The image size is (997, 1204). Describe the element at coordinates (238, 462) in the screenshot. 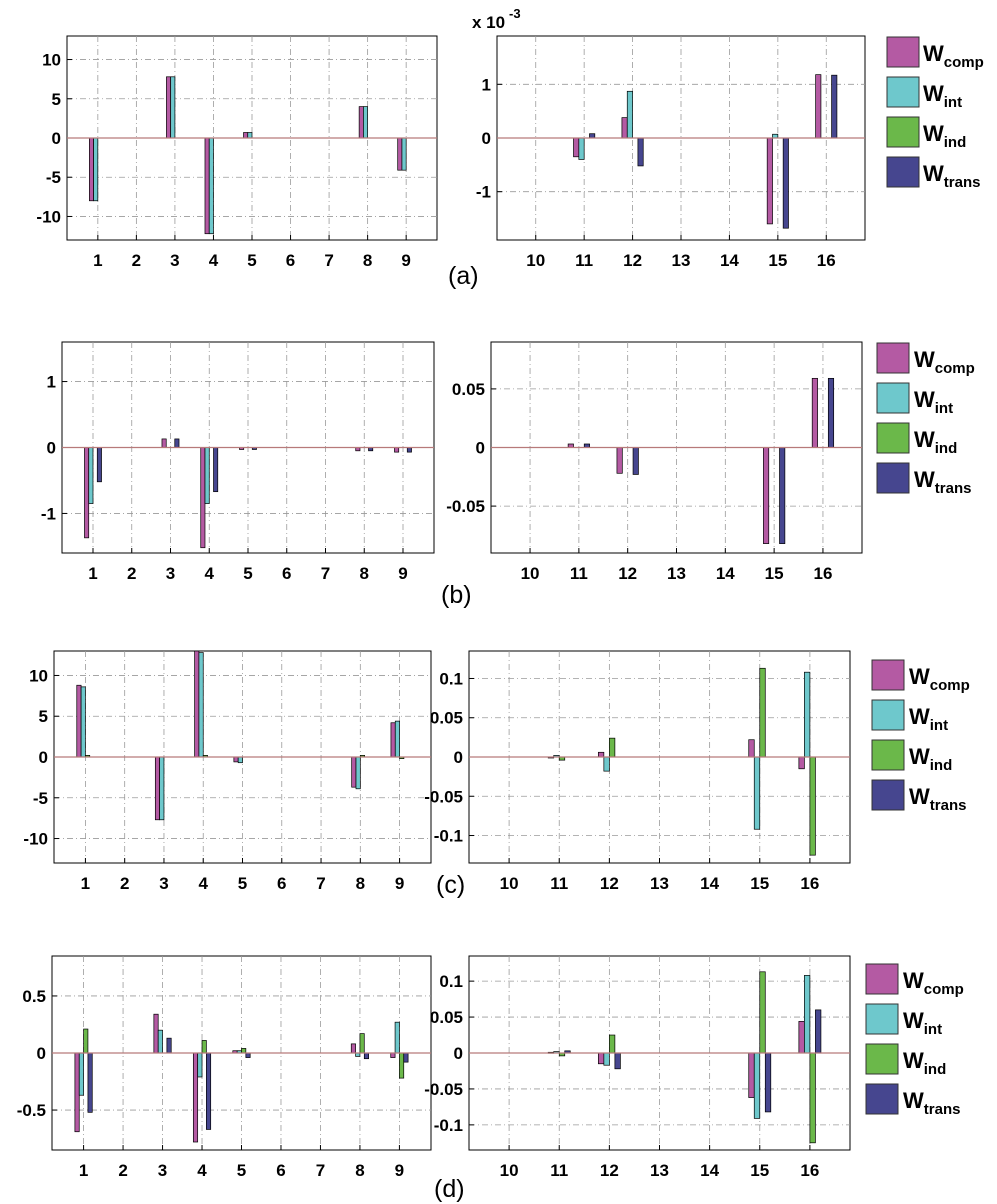

I see `chart-b-left: -1 0 1 1 2 3 4 5 6 7 8 9` at that location.